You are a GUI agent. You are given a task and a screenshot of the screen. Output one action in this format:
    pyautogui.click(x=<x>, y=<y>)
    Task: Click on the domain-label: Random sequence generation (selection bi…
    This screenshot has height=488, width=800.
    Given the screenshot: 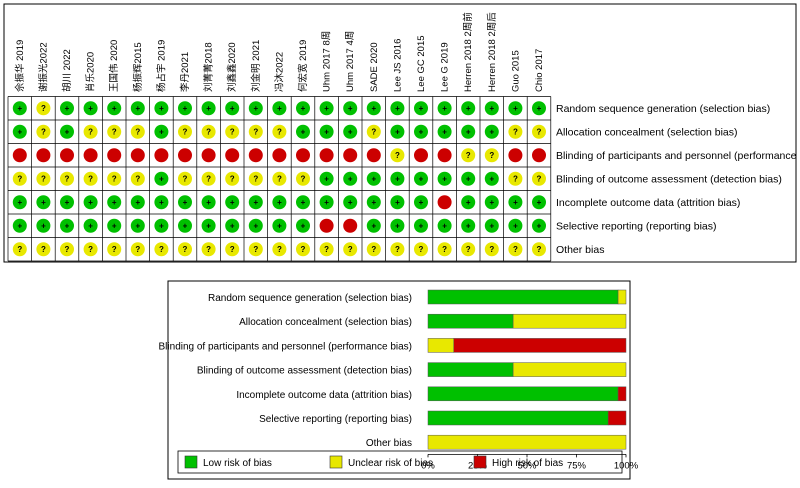 What is the action you would take?
    pyautogui.click(x=663, y=109)
    